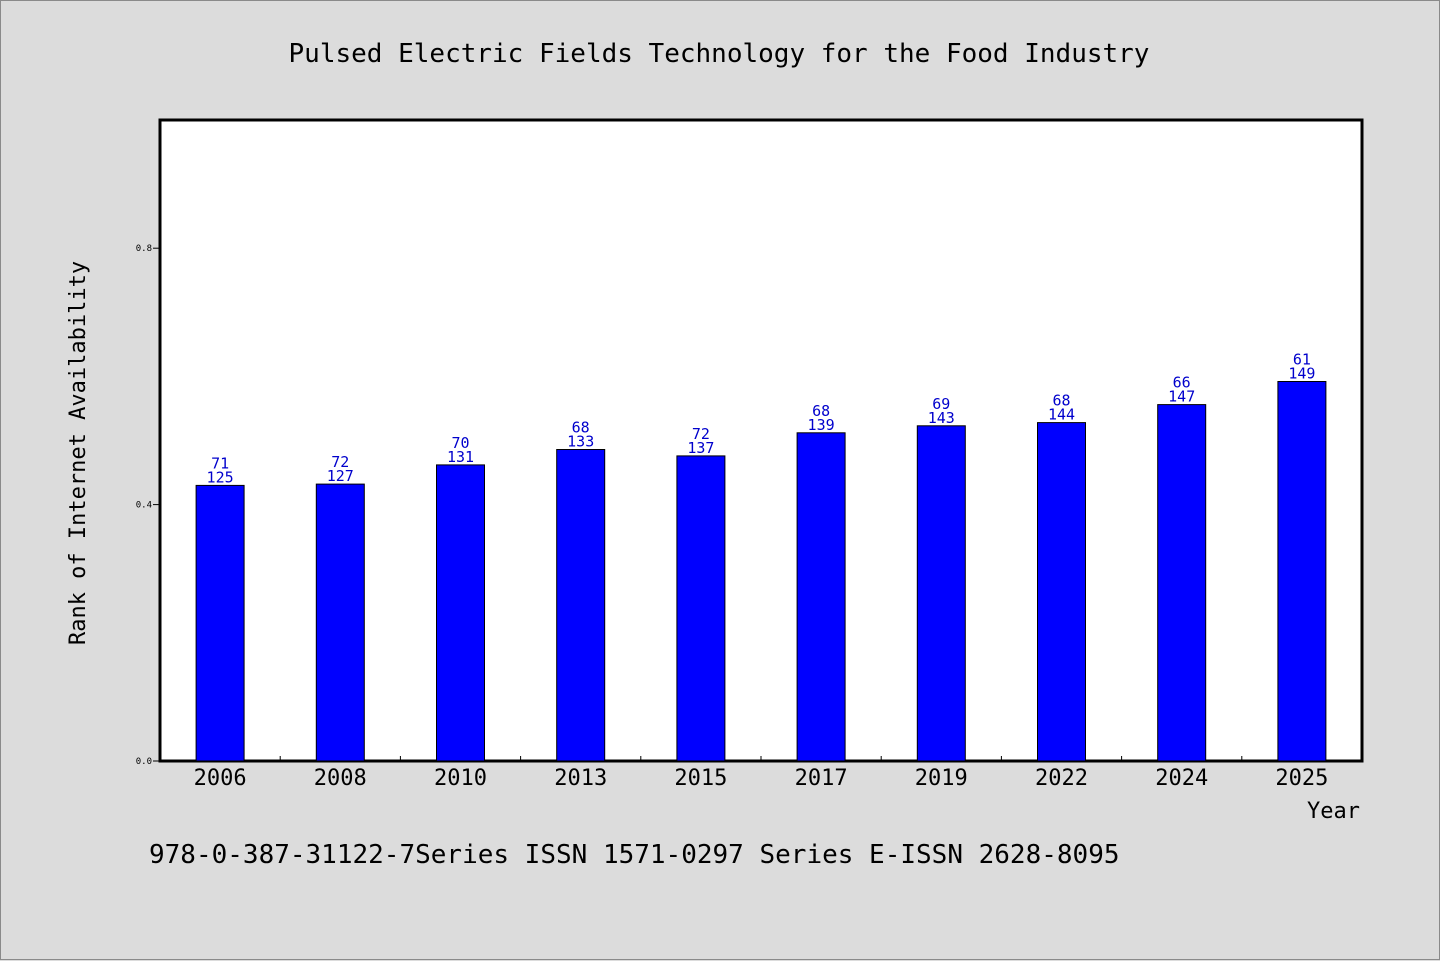 This screenshot has height=961, width=1440. I want to click on data-label-bottom: 139, so click(821, 425).